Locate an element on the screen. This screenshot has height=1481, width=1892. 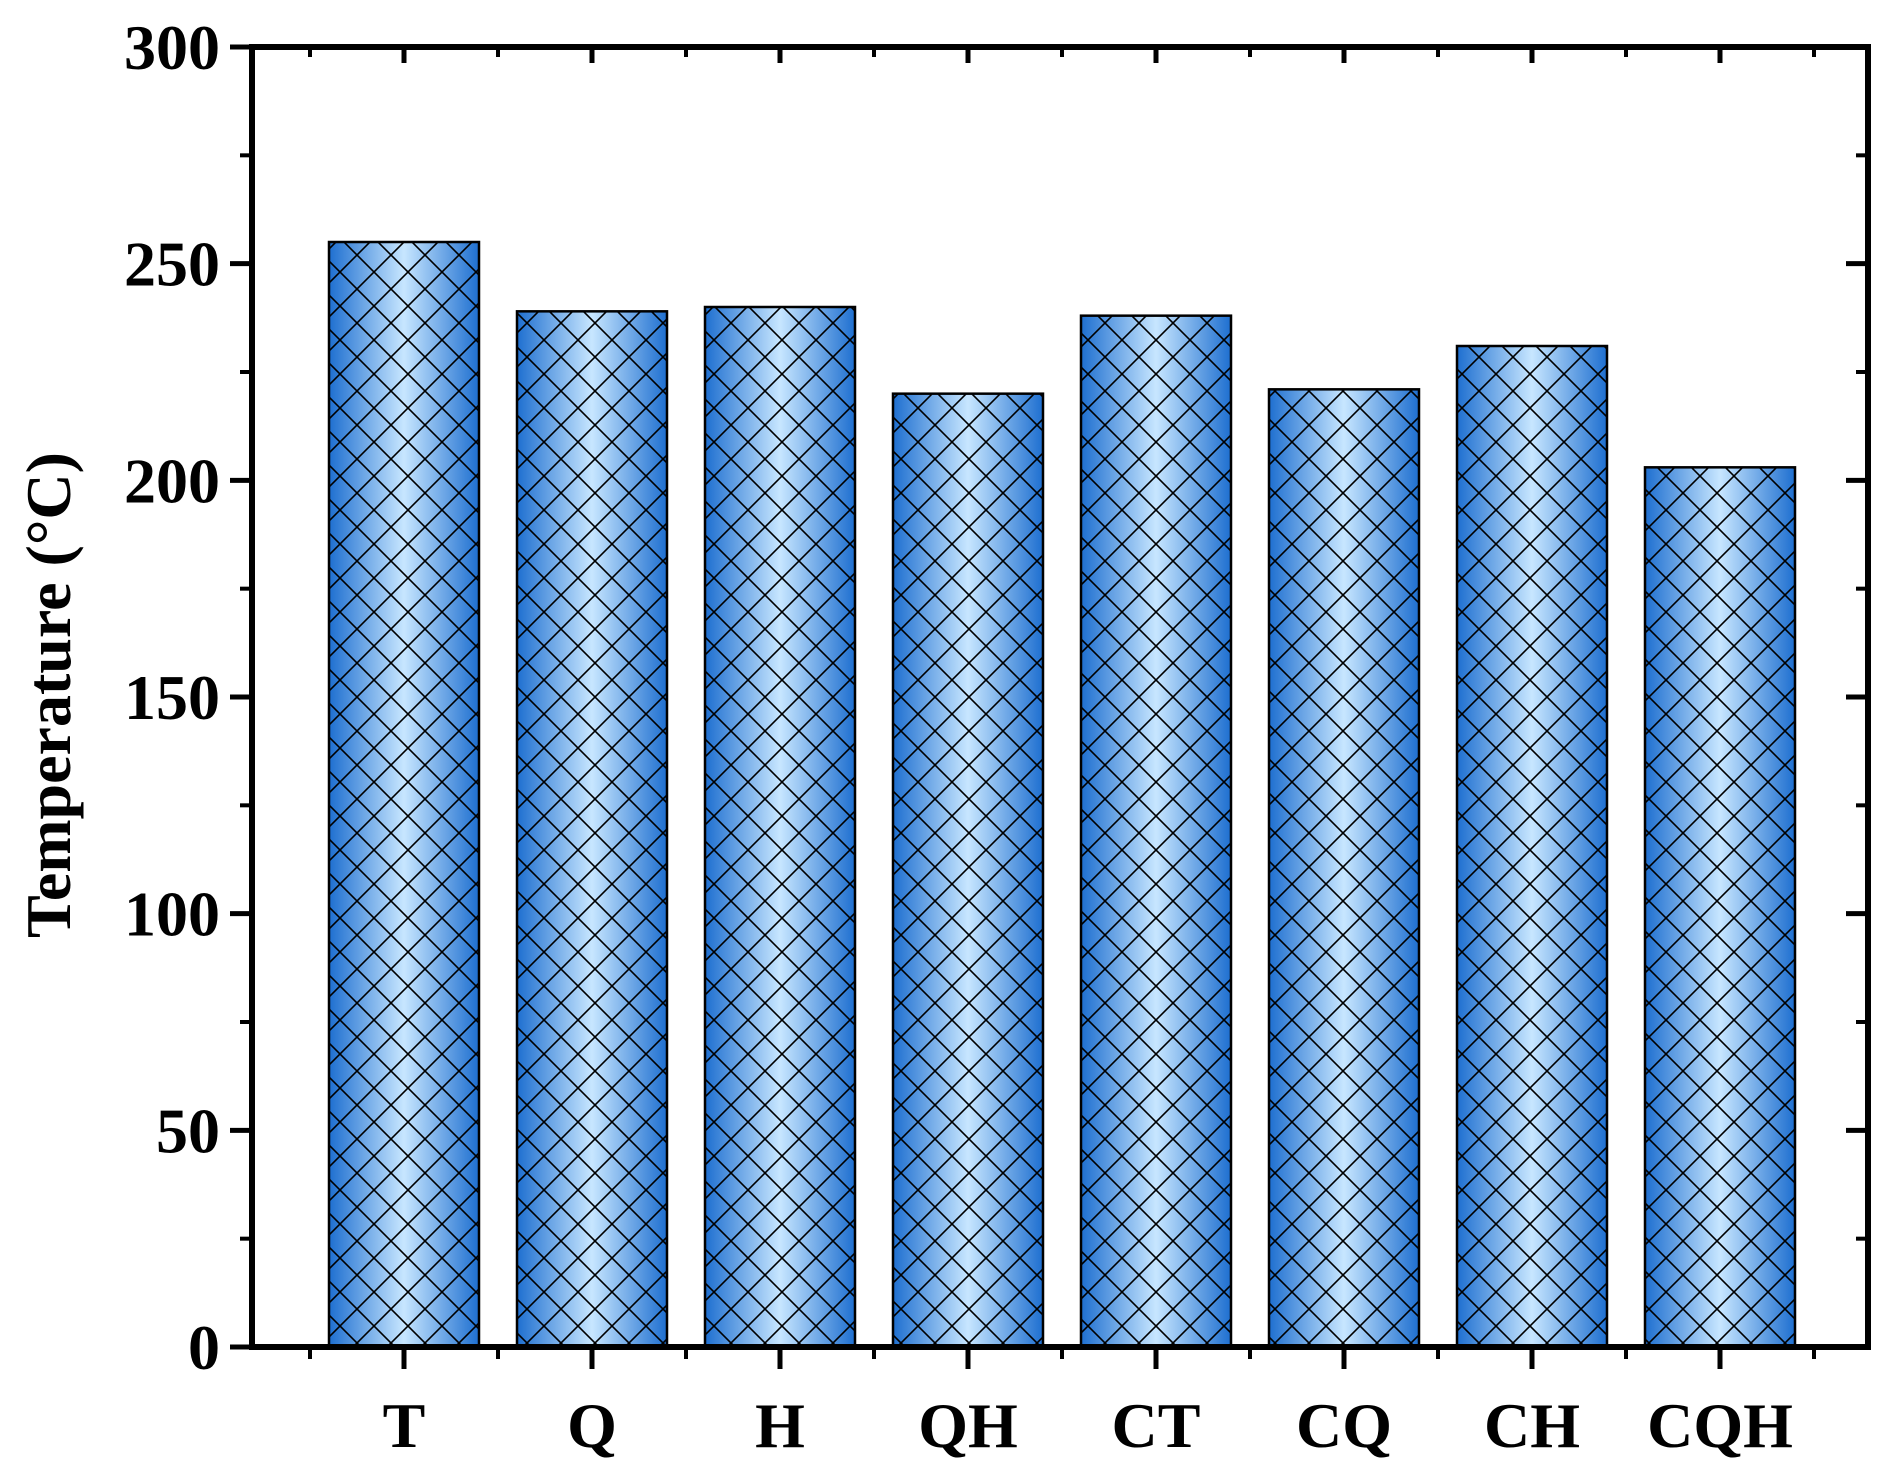
x-tick-label: CQ is located at coordinates (1344, 1425).